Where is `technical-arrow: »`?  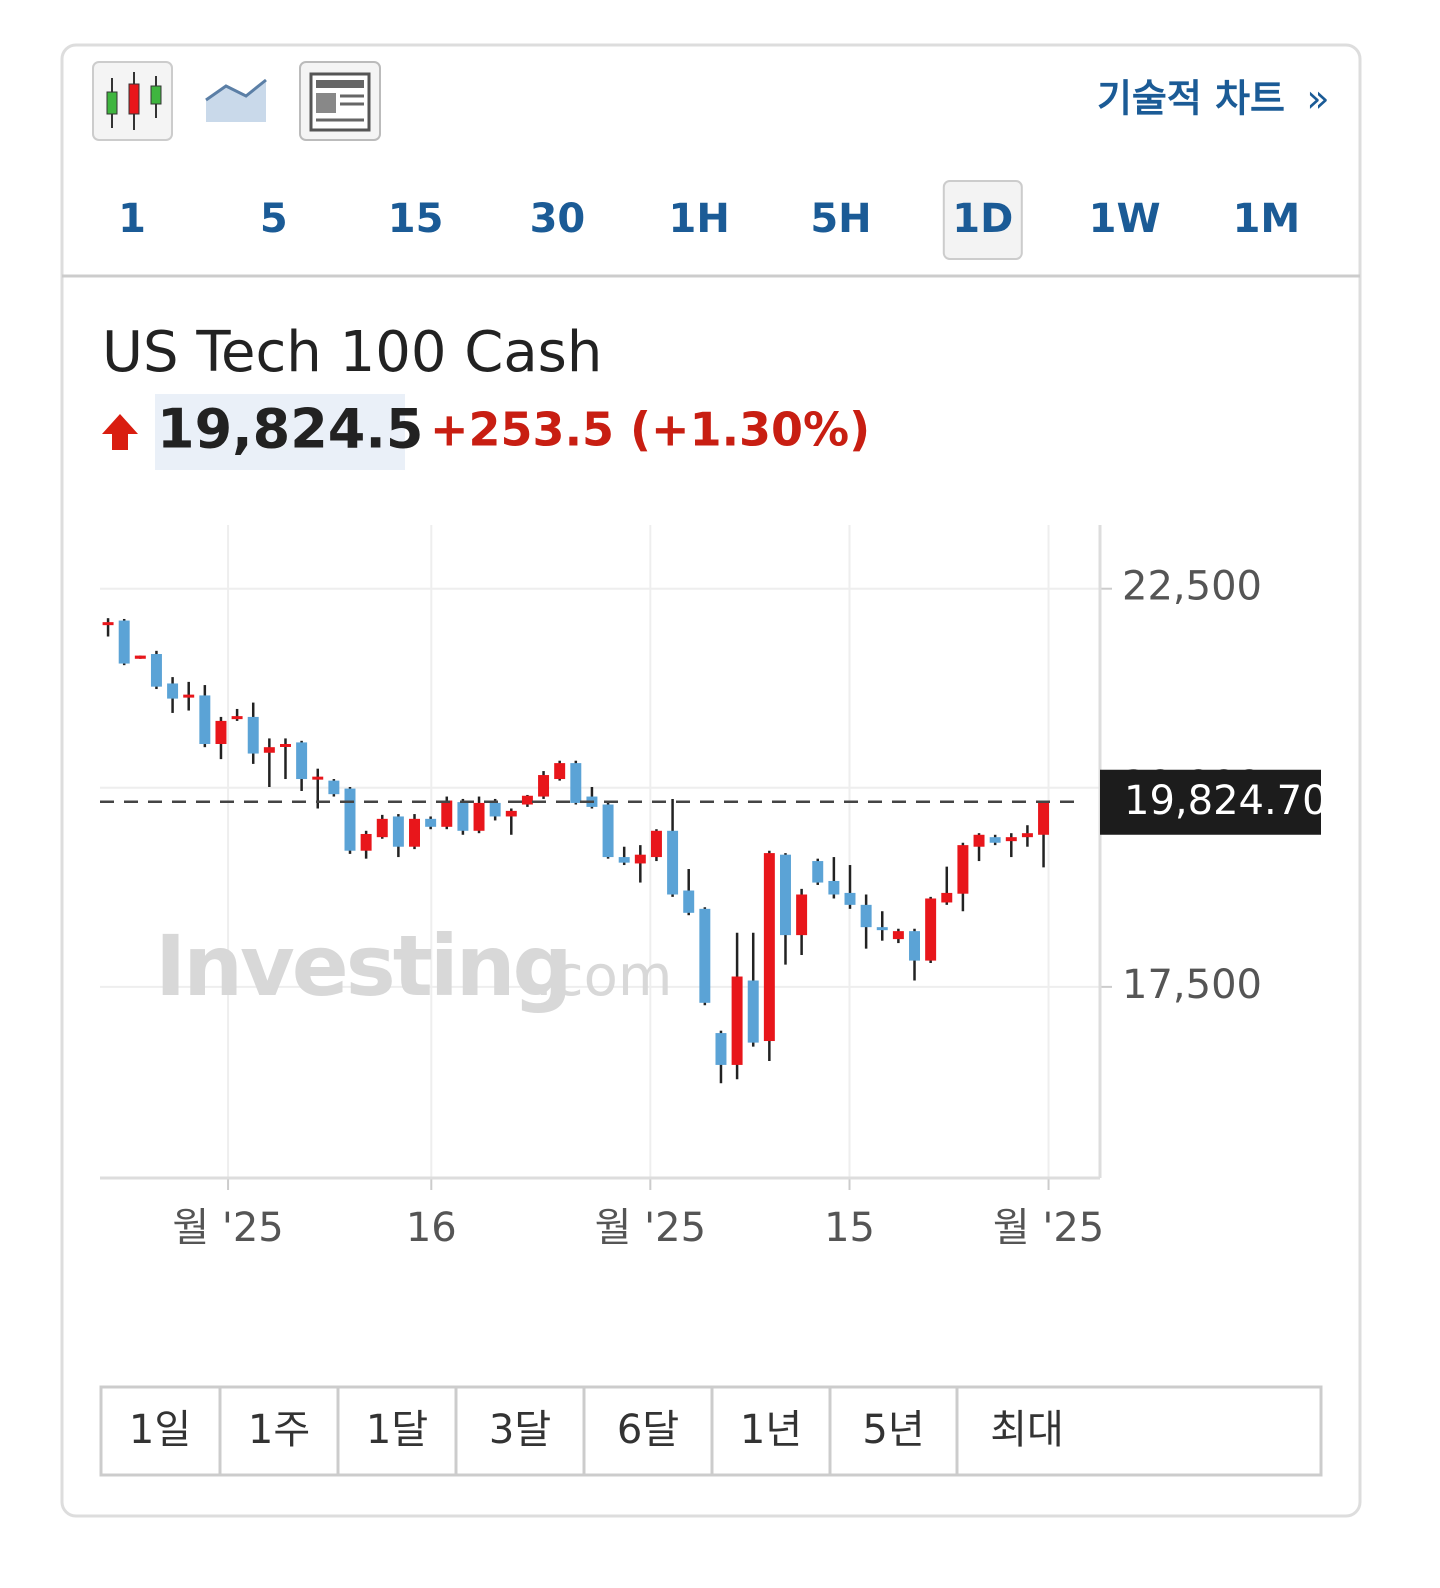
technical-arrow: » is located at coordinates (1317, 99).